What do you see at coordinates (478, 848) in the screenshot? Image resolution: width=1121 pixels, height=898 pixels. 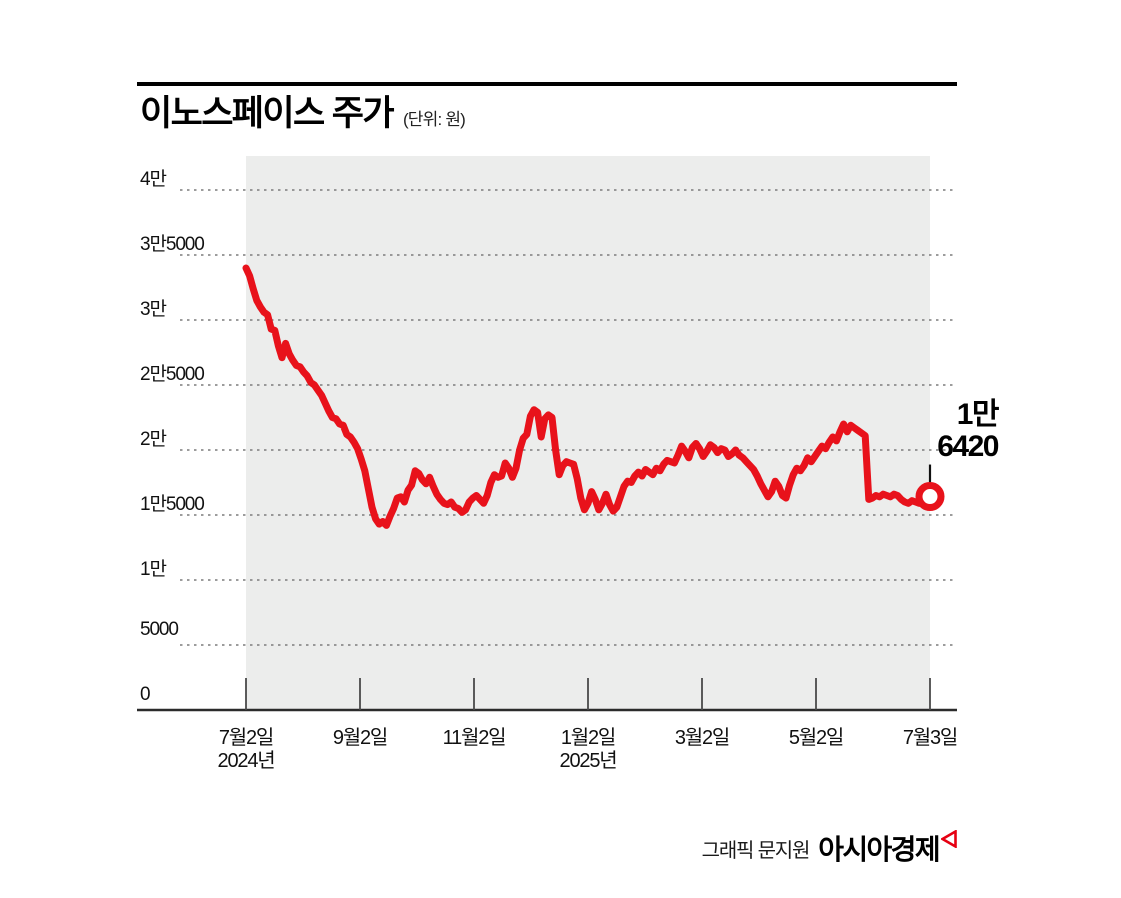 I see `footer: 그래픽 문지원 아시아경제` at bounding box center [478, 848].